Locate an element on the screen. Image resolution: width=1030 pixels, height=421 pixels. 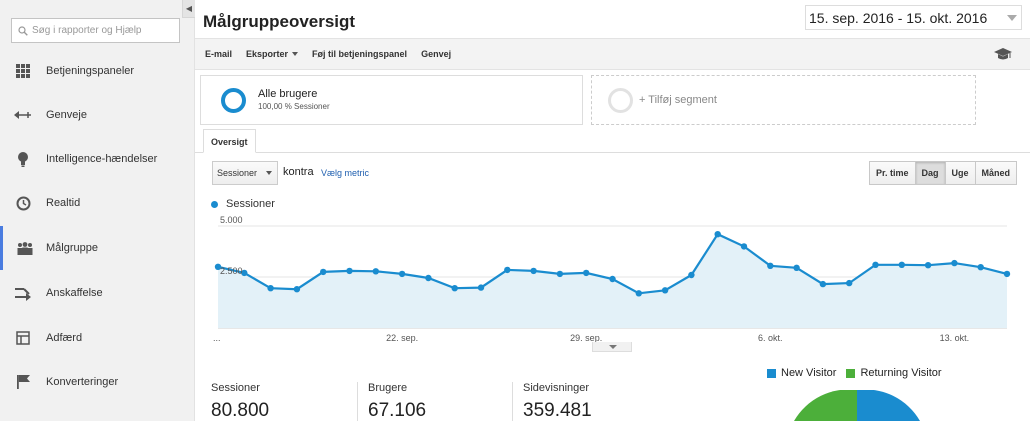
legend-series-name: Sessioner is located at coordinates (250, 204).